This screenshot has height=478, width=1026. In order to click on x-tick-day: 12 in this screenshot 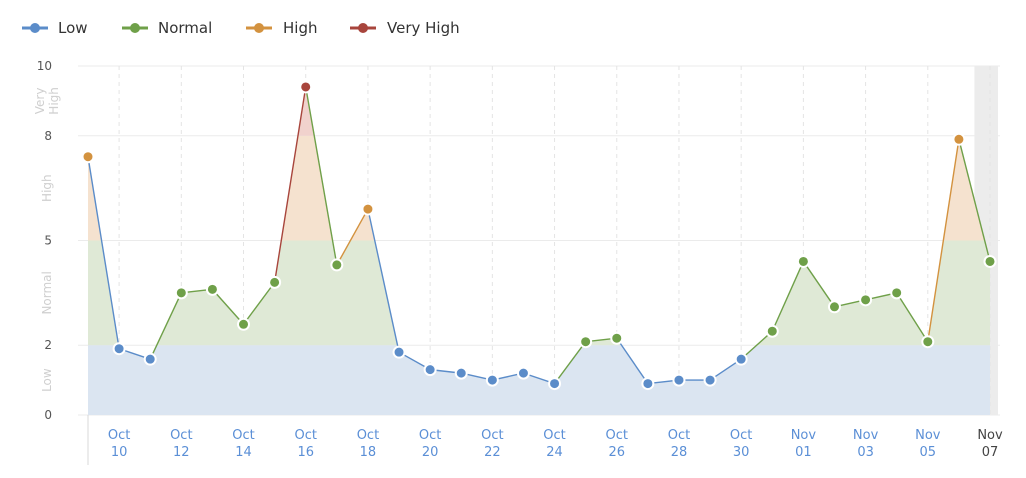, I will do `click(181, 452)`.